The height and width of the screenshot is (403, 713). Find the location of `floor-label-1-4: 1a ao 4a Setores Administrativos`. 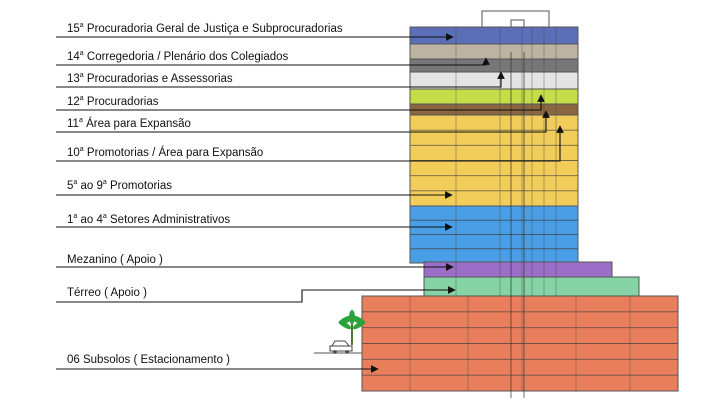

floor-label-1-4: 1a ao 4a Setores Administrativos is located at coordinates (149, 219).